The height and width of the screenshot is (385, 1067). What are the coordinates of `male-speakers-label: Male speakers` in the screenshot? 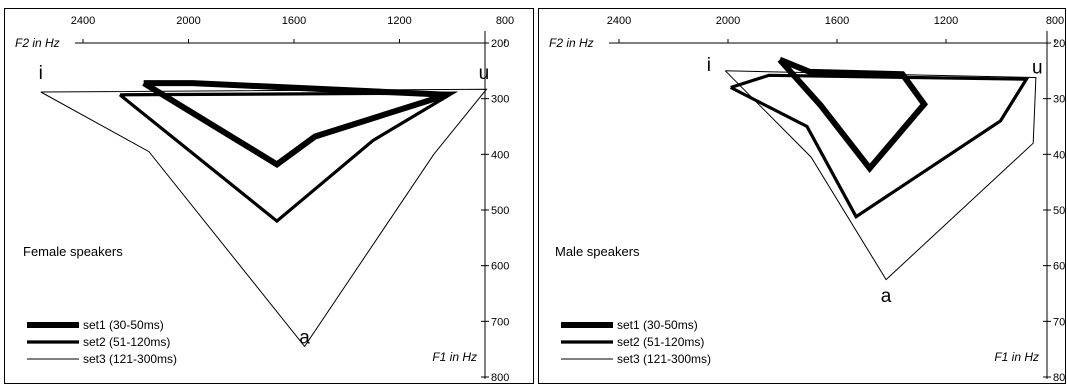 It's located at (597, 251).